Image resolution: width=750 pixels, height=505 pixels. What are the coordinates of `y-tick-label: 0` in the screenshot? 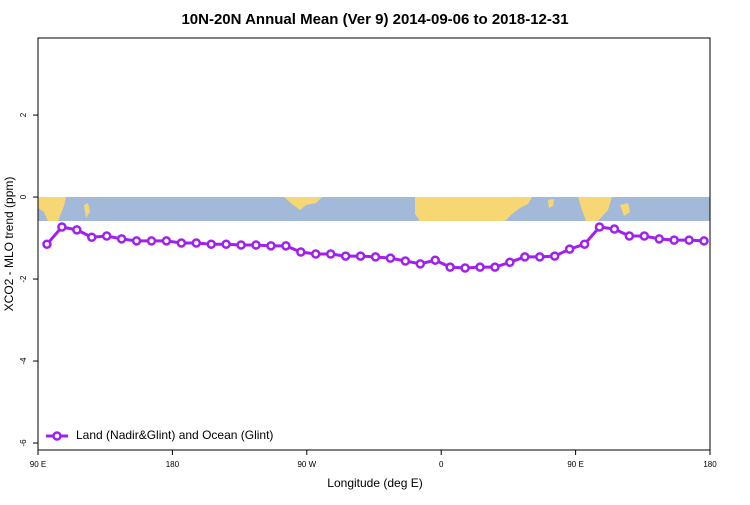 It's located at (23, 196).